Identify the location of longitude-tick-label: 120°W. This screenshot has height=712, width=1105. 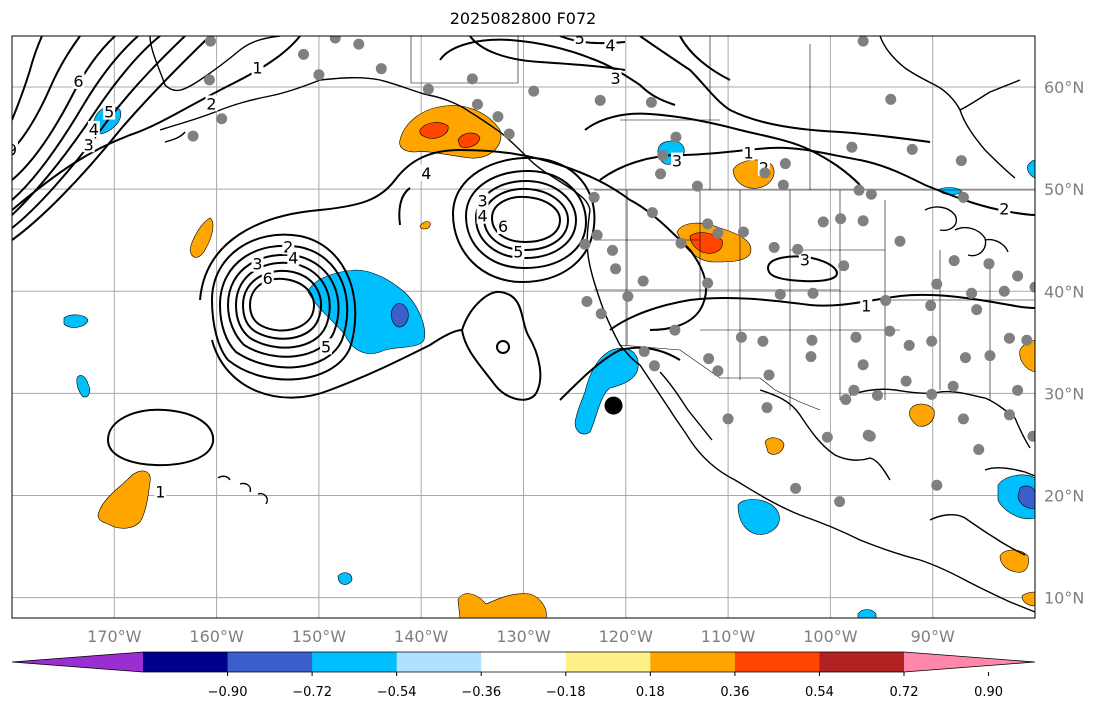
(626, 636).